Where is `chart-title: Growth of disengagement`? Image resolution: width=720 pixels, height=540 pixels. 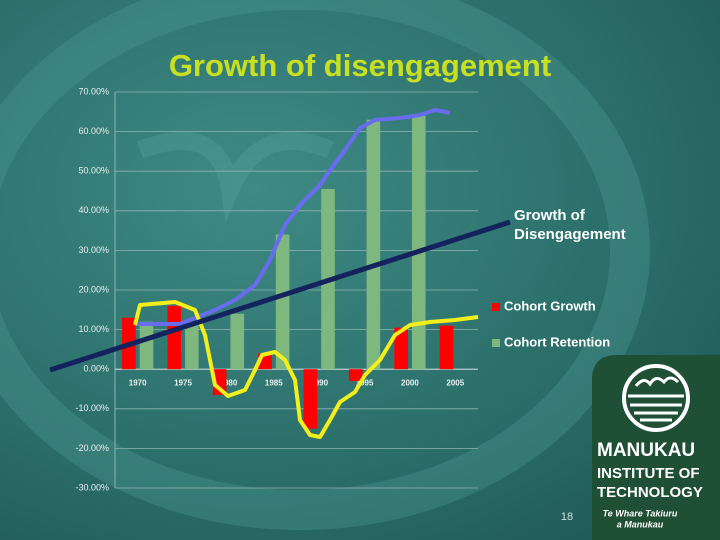
chart-title: Growth of disengagement is located at coordinates (360, 65).